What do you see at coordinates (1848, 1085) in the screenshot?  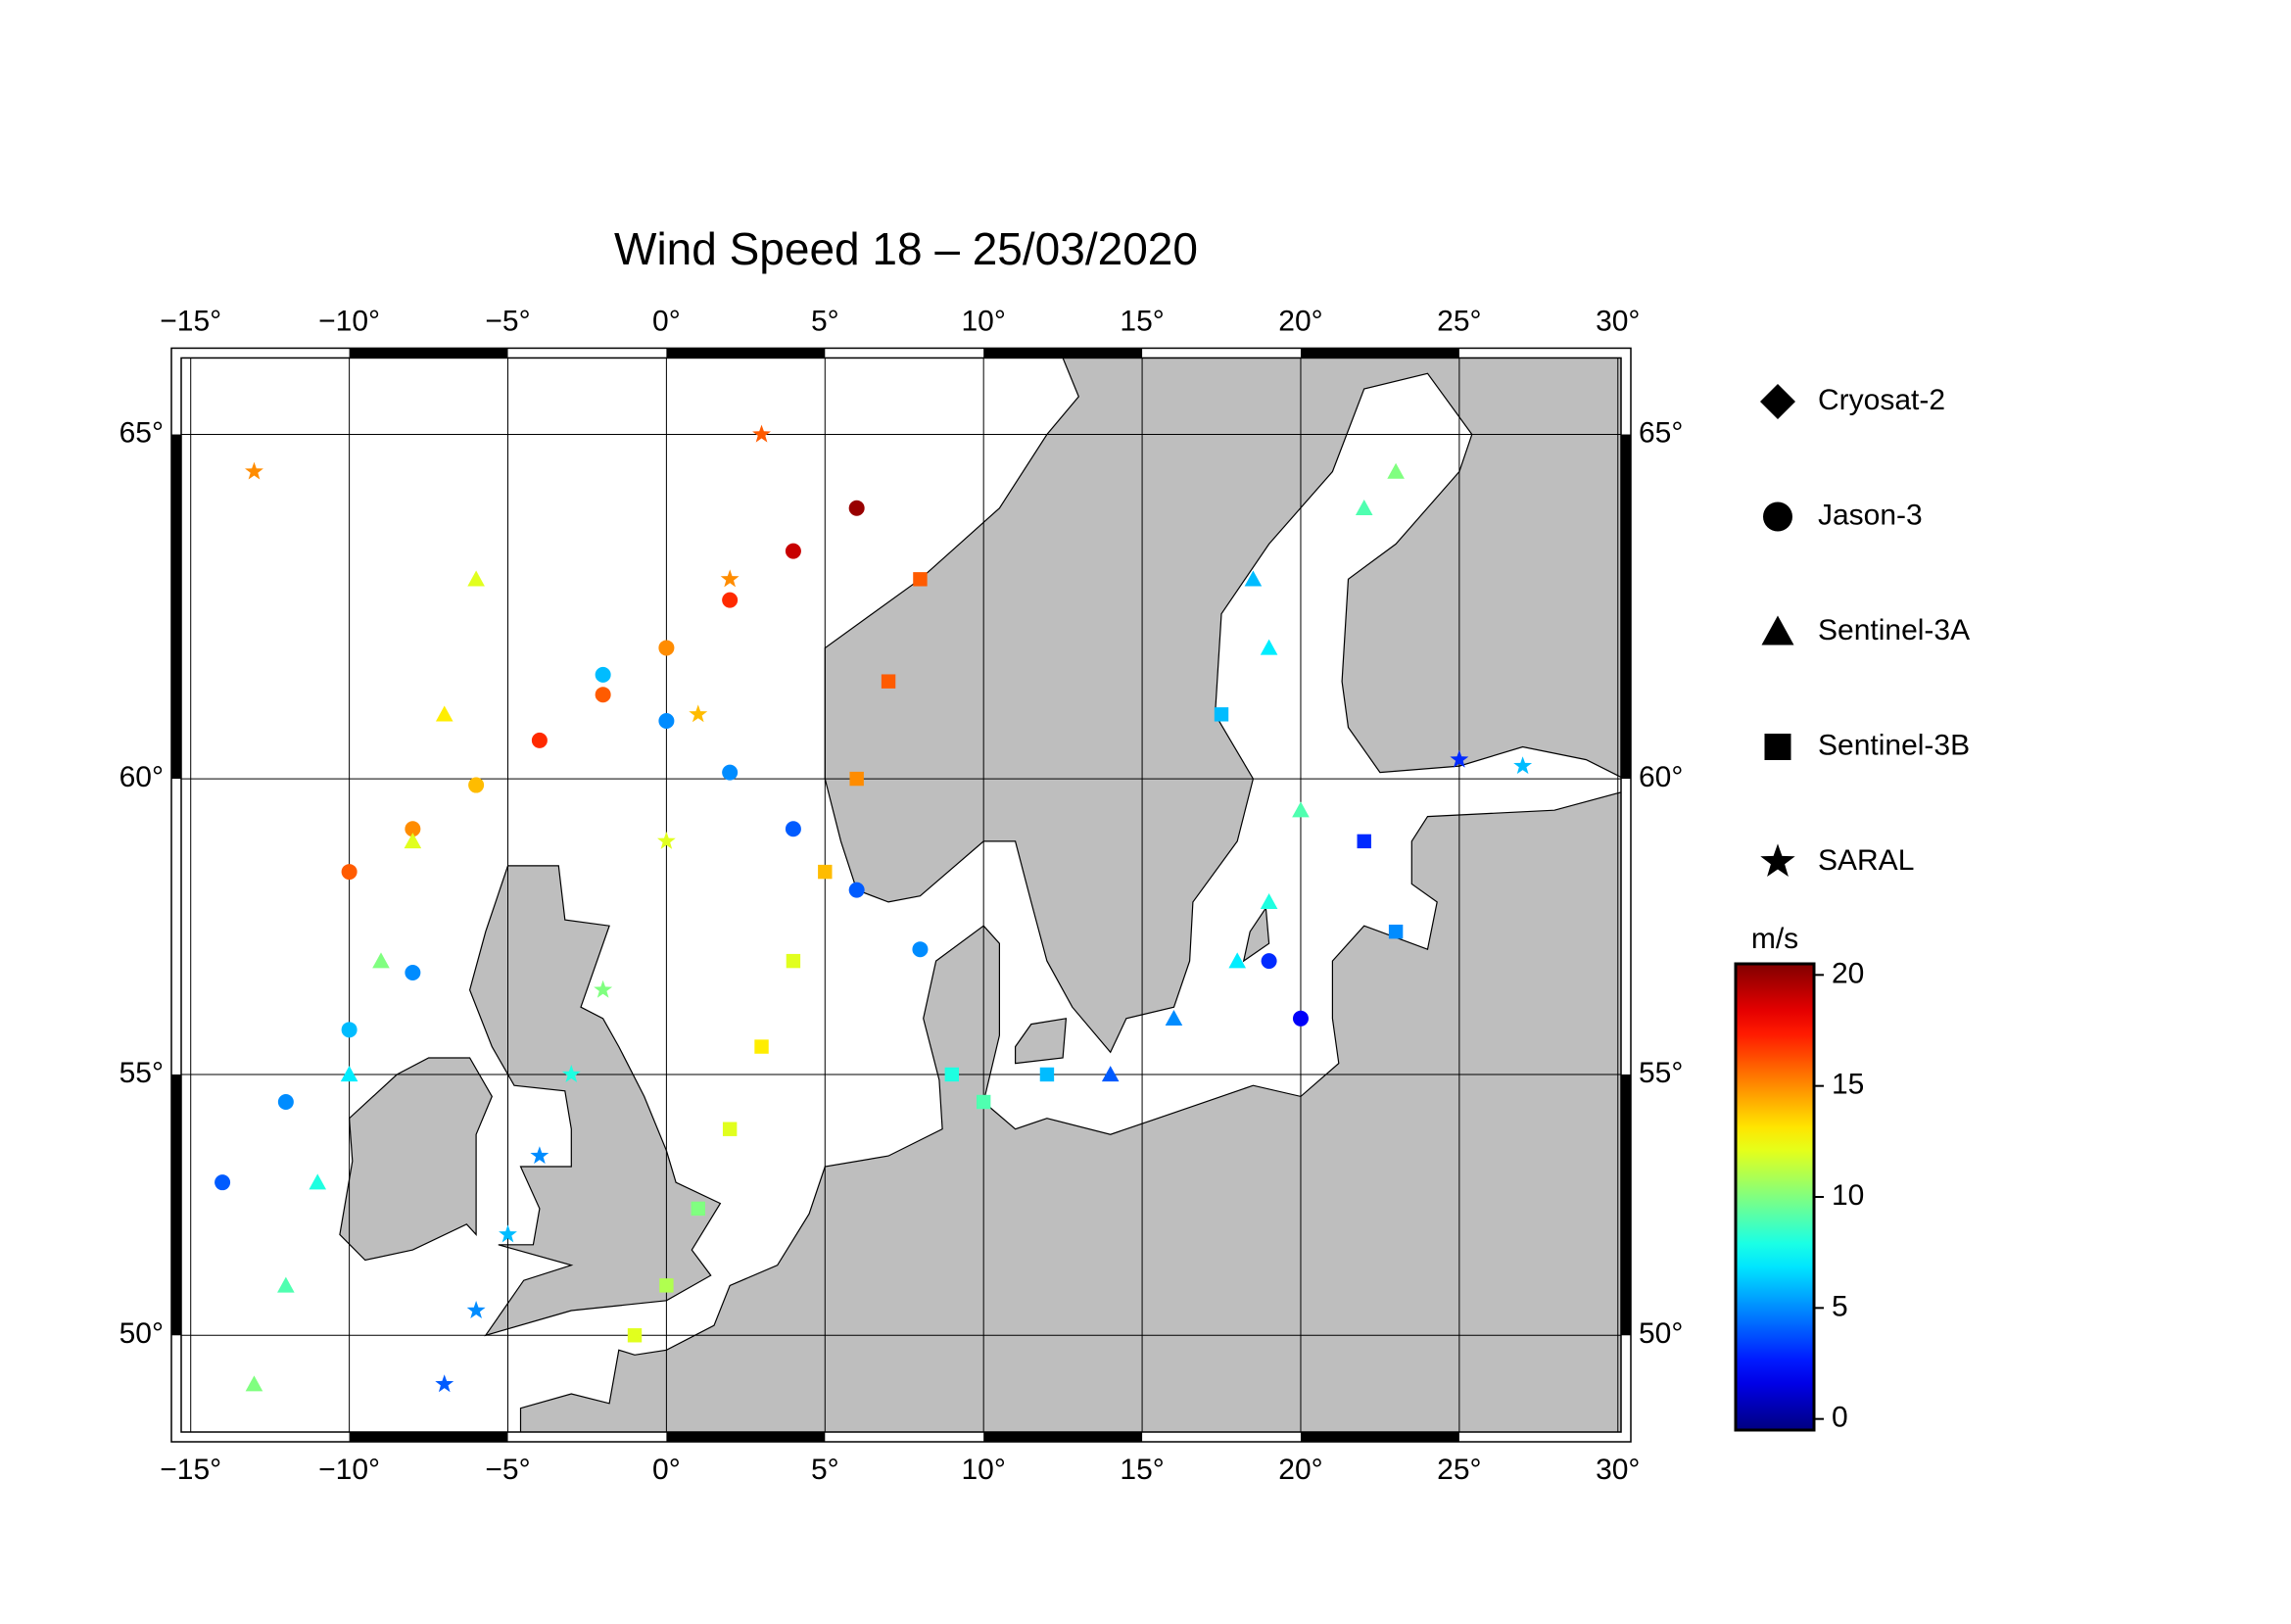 I see `colorbar-tick-label: 15` at bounding box center [1848, 1085].